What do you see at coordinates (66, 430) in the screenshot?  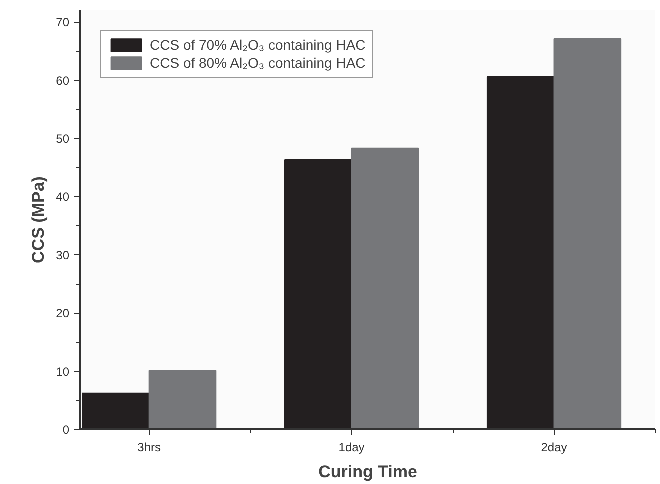 I see `y-tick-label: 0` at bounding box center [66, 430].